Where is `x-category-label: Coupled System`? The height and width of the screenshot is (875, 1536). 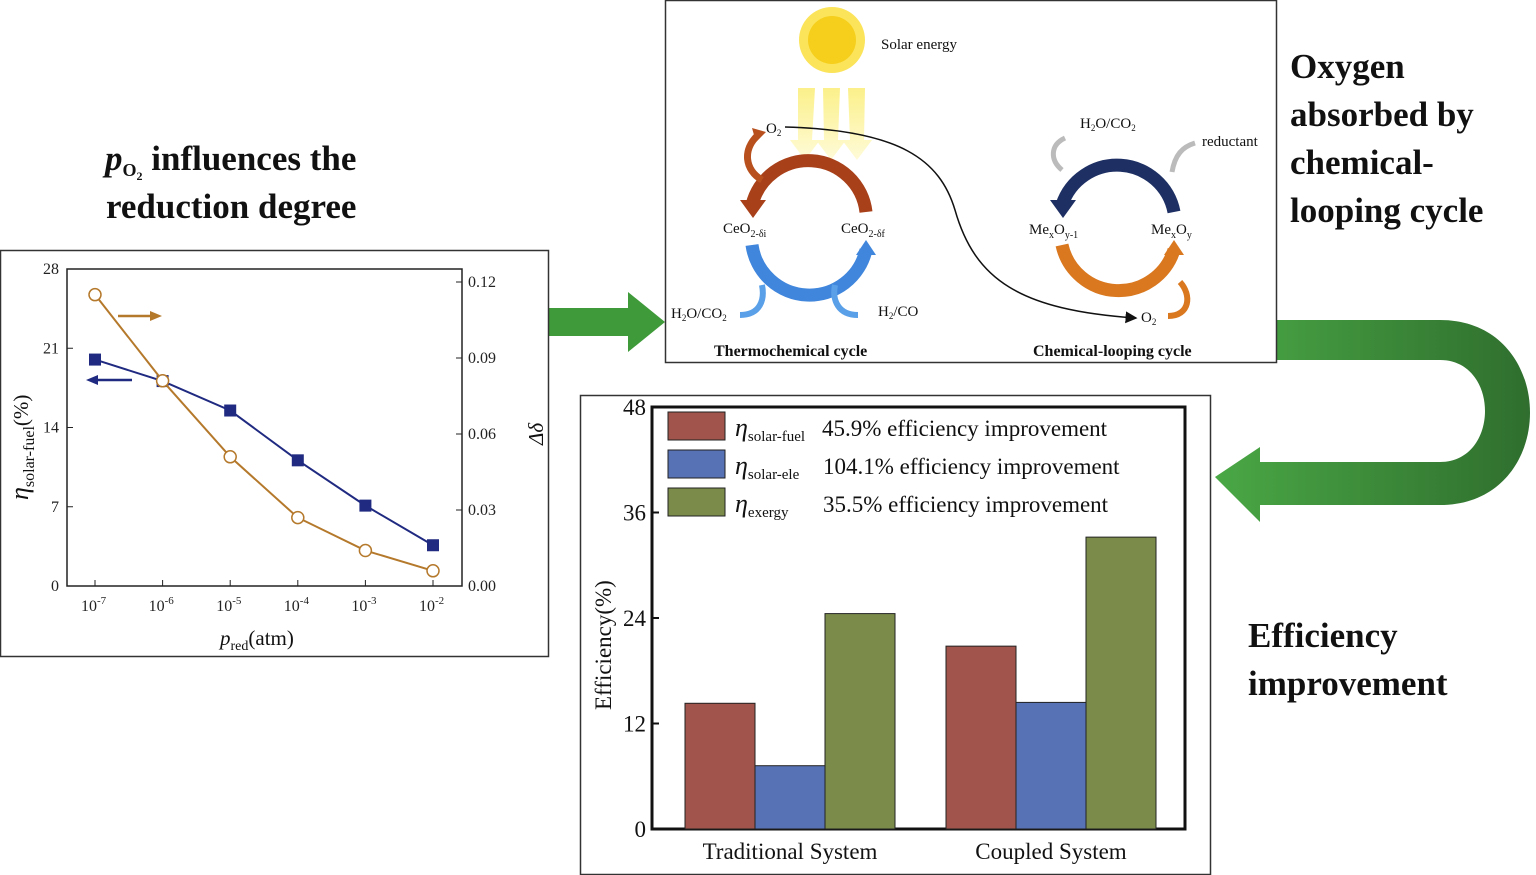
x-category-label: Coupled System is located at coordinates (1051, 851).